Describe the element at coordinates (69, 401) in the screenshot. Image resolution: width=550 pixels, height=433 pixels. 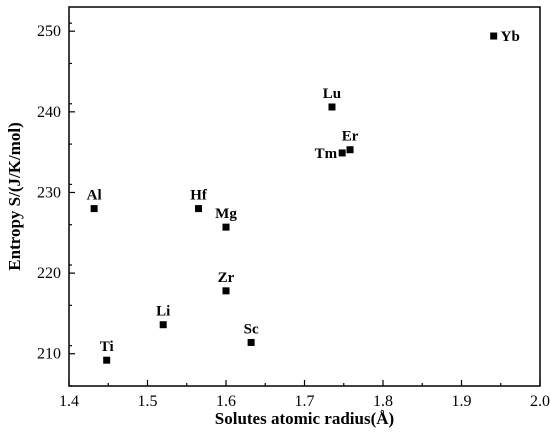
I see `x-tick-label: 1.4` at that location.